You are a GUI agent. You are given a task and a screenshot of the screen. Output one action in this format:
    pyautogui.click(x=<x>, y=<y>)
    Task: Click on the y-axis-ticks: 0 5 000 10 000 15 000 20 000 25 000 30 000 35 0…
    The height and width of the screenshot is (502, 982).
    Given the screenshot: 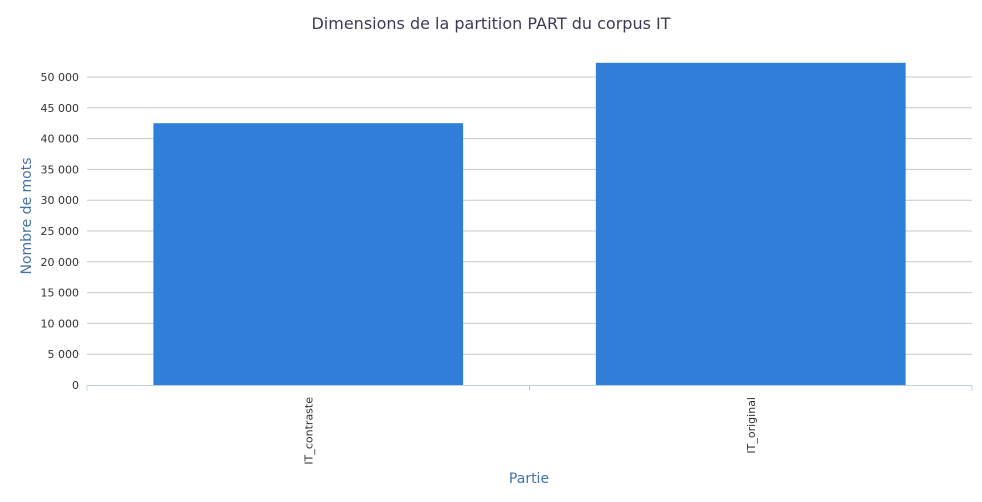 What is the action you would take?
    pyautogui.click(x=60, y=231)
    